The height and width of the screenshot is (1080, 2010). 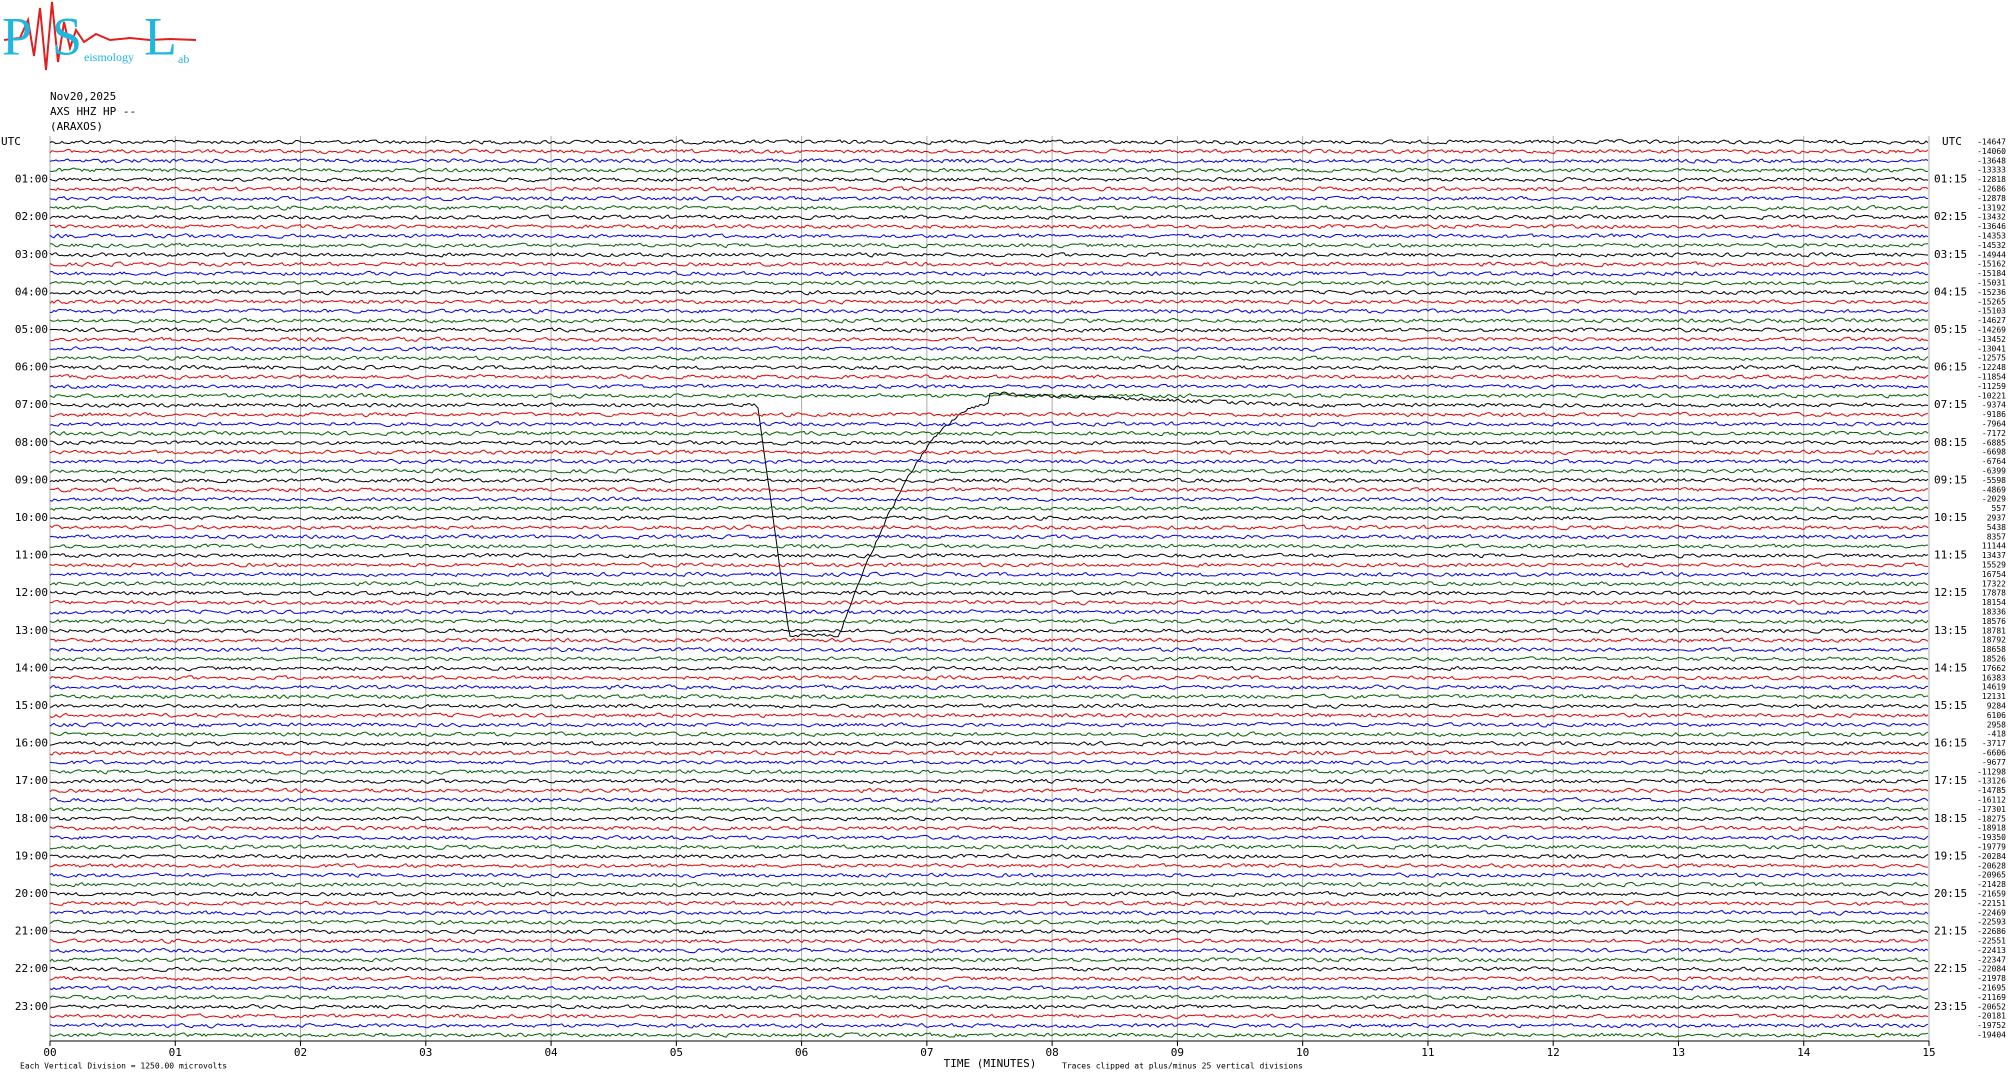 What do you see at coordinates (1994, 593) in the screenshot?
I see `trace-offset: 17878` at bounding box center [1994, 593].